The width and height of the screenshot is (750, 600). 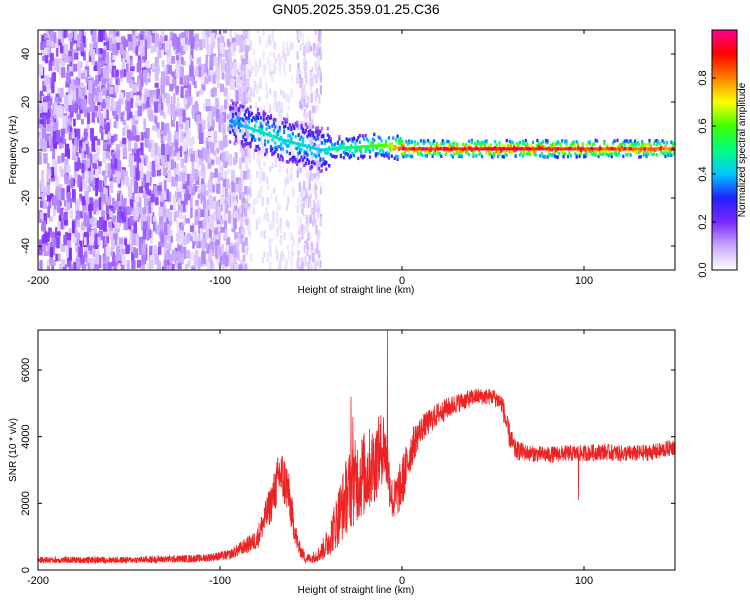 What do you see at coordinates (13, 150) in the screenshot?
I see `spectrogram-y-label: Frequency (Hz)` at bounding box center [13, 150].